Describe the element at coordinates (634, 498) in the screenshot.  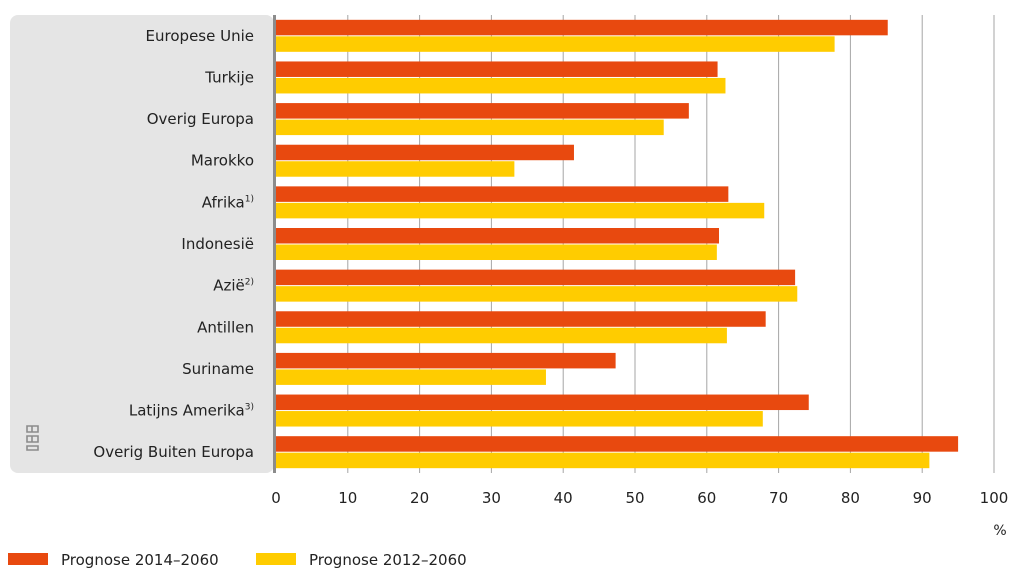
I see `x-tick-label: 50` at that location.